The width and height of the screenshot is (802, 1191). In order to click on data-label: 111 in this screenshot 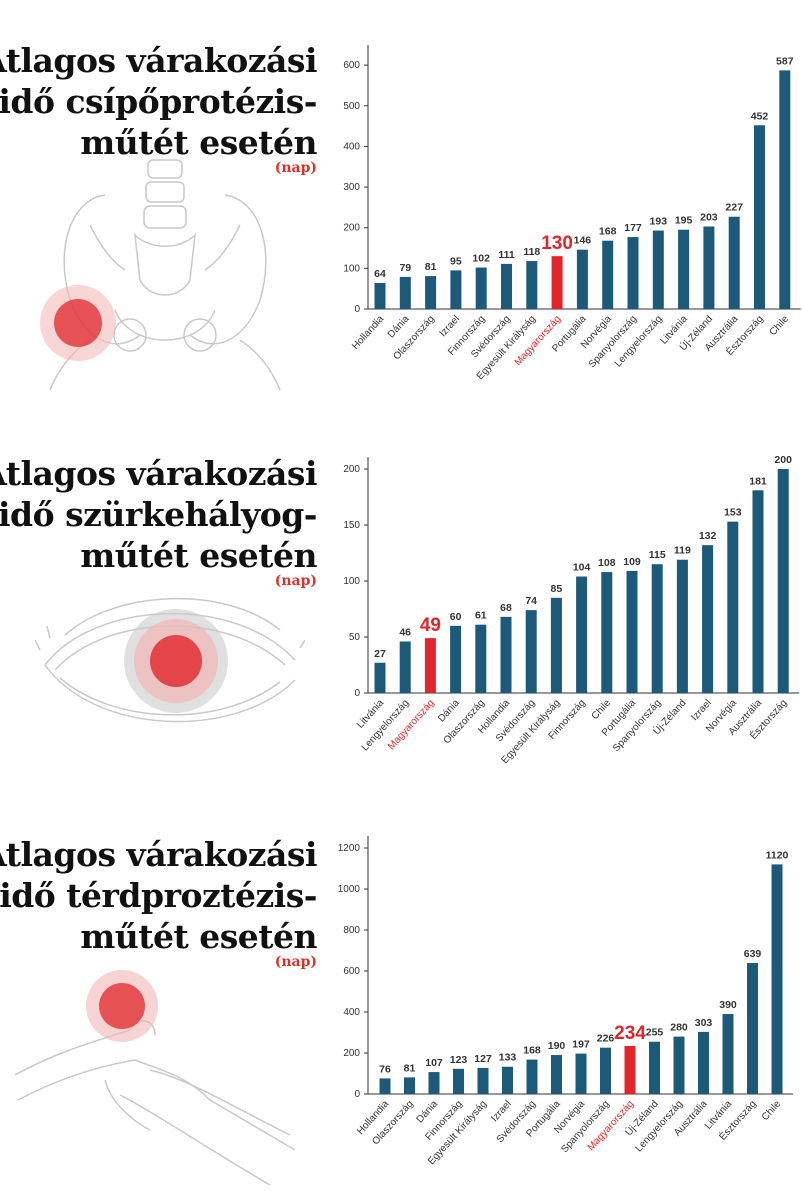, I will do `click(506, 255)`.